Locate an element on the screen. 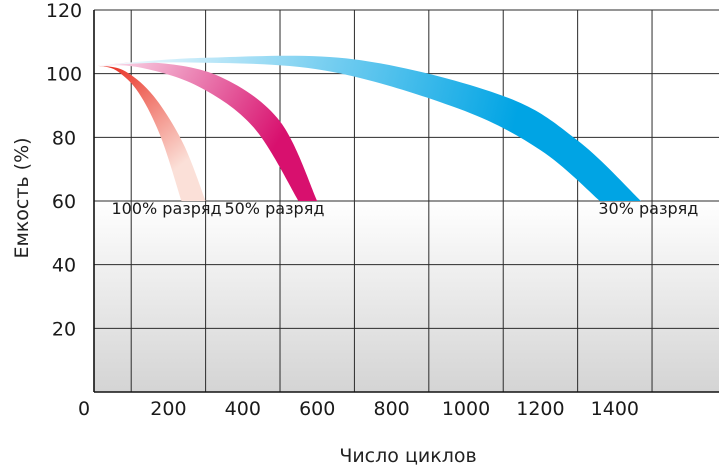 Image resolution: width=719 pixels, height=471 pixels. y-axis-title: Емкость (%) is located at coordinates (22, 197).